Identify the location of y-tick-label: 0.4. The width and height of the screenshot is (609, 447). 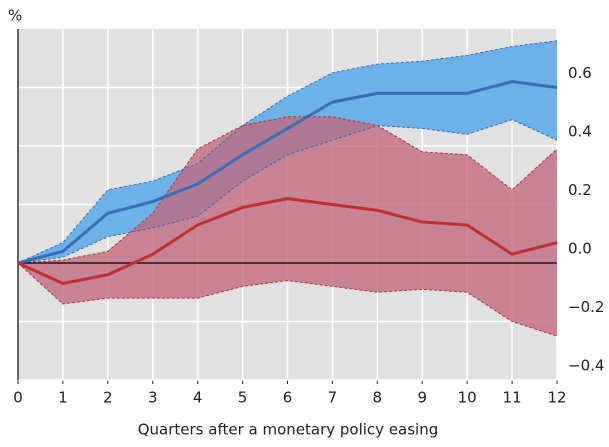
(580, 132).